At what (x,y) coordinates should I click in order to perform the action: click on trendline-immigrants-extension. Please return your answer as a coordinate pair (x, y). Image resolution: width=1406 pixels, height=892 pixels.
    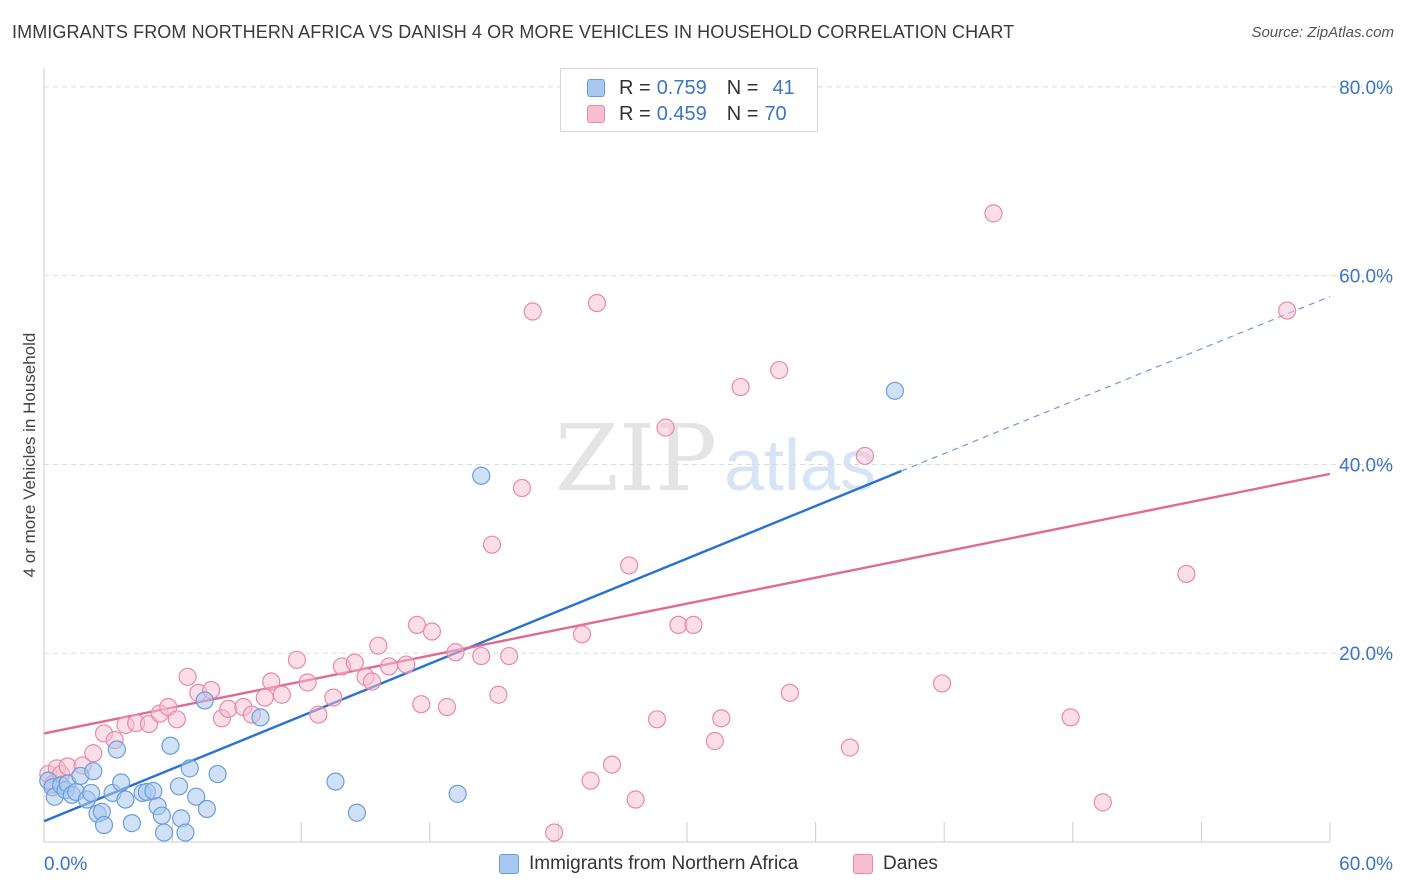
    Looking at the image, I should click on (1116, 383).